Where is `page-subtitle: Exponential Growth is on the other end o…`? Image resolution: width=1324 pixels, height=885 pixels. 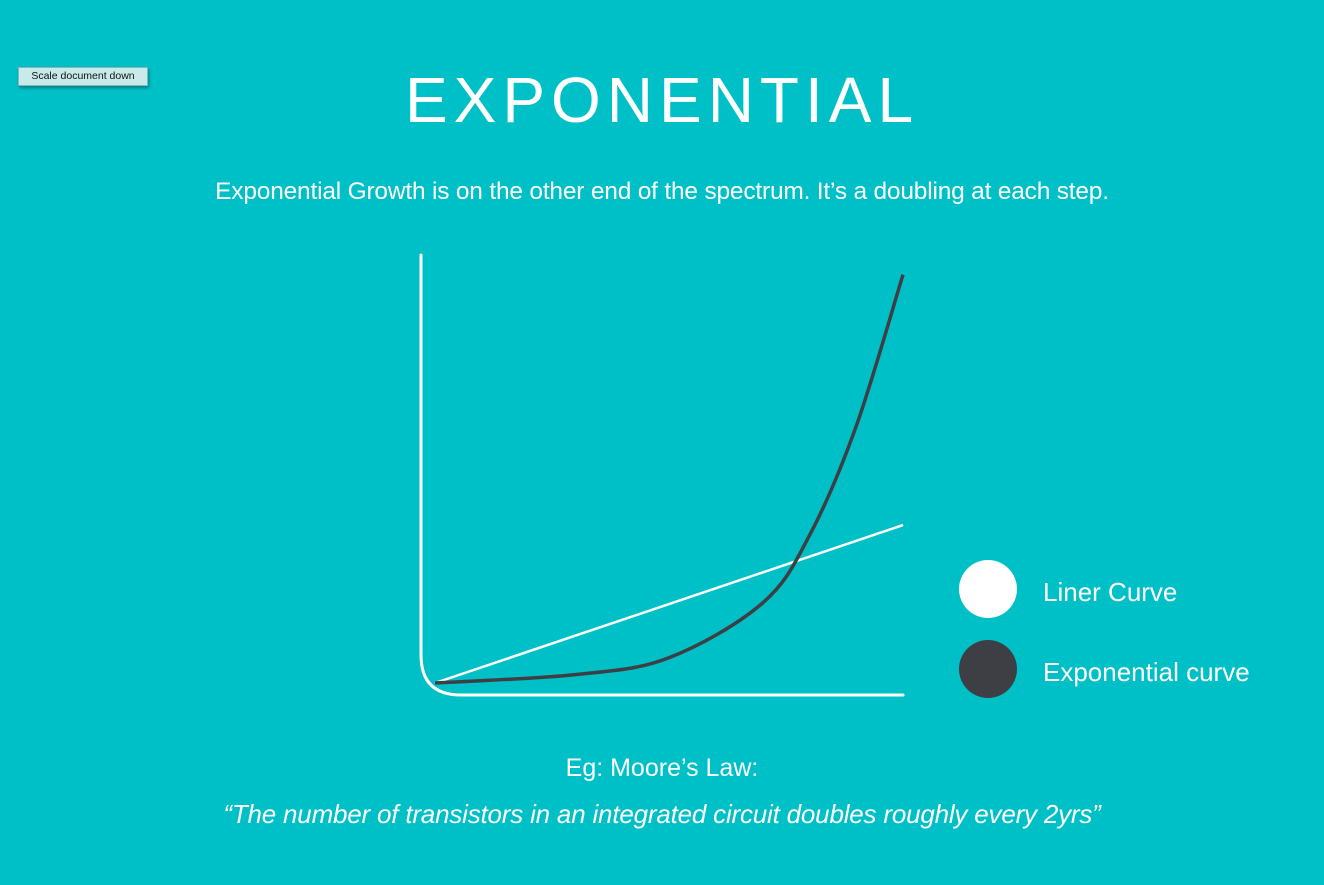
page-subtitle: Exponential Growth is on the other end o… is located at coordinates (662, 191).